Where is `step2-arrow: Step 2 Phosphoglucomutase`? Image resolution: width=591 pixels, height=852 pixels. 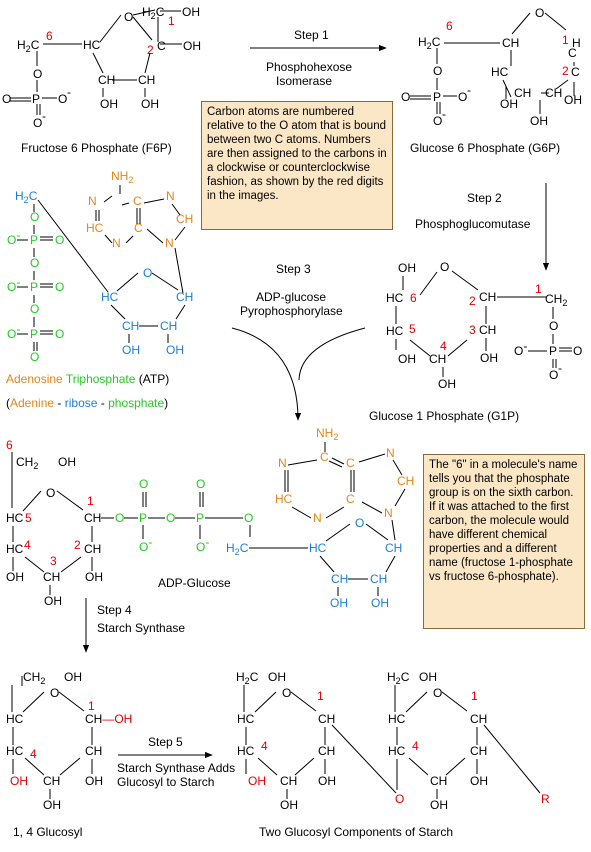 step2-arrow: Step 2 Phosphoglucomutase is located at coordinates (482, 227).